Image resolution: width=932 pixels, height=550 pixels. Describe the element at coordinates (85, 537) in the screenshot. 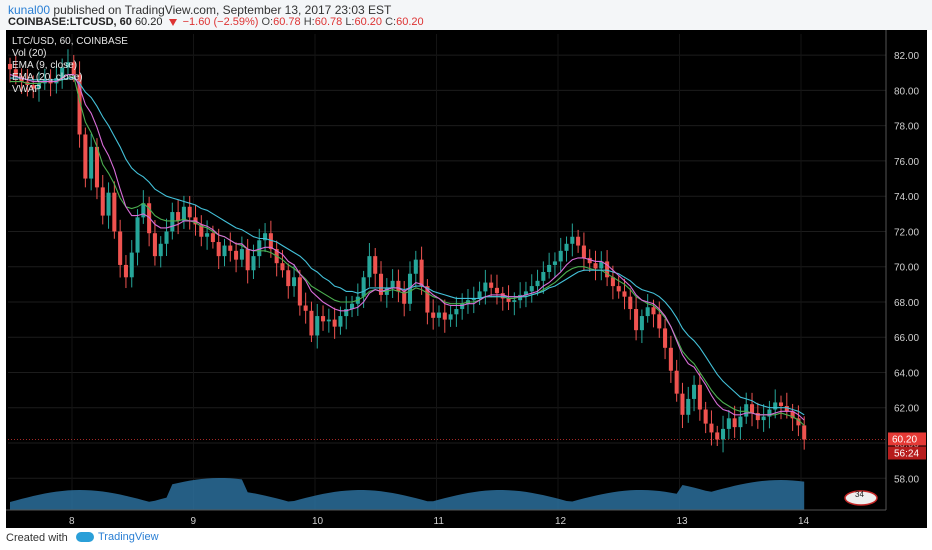

I see `cloud-icon` at that location.